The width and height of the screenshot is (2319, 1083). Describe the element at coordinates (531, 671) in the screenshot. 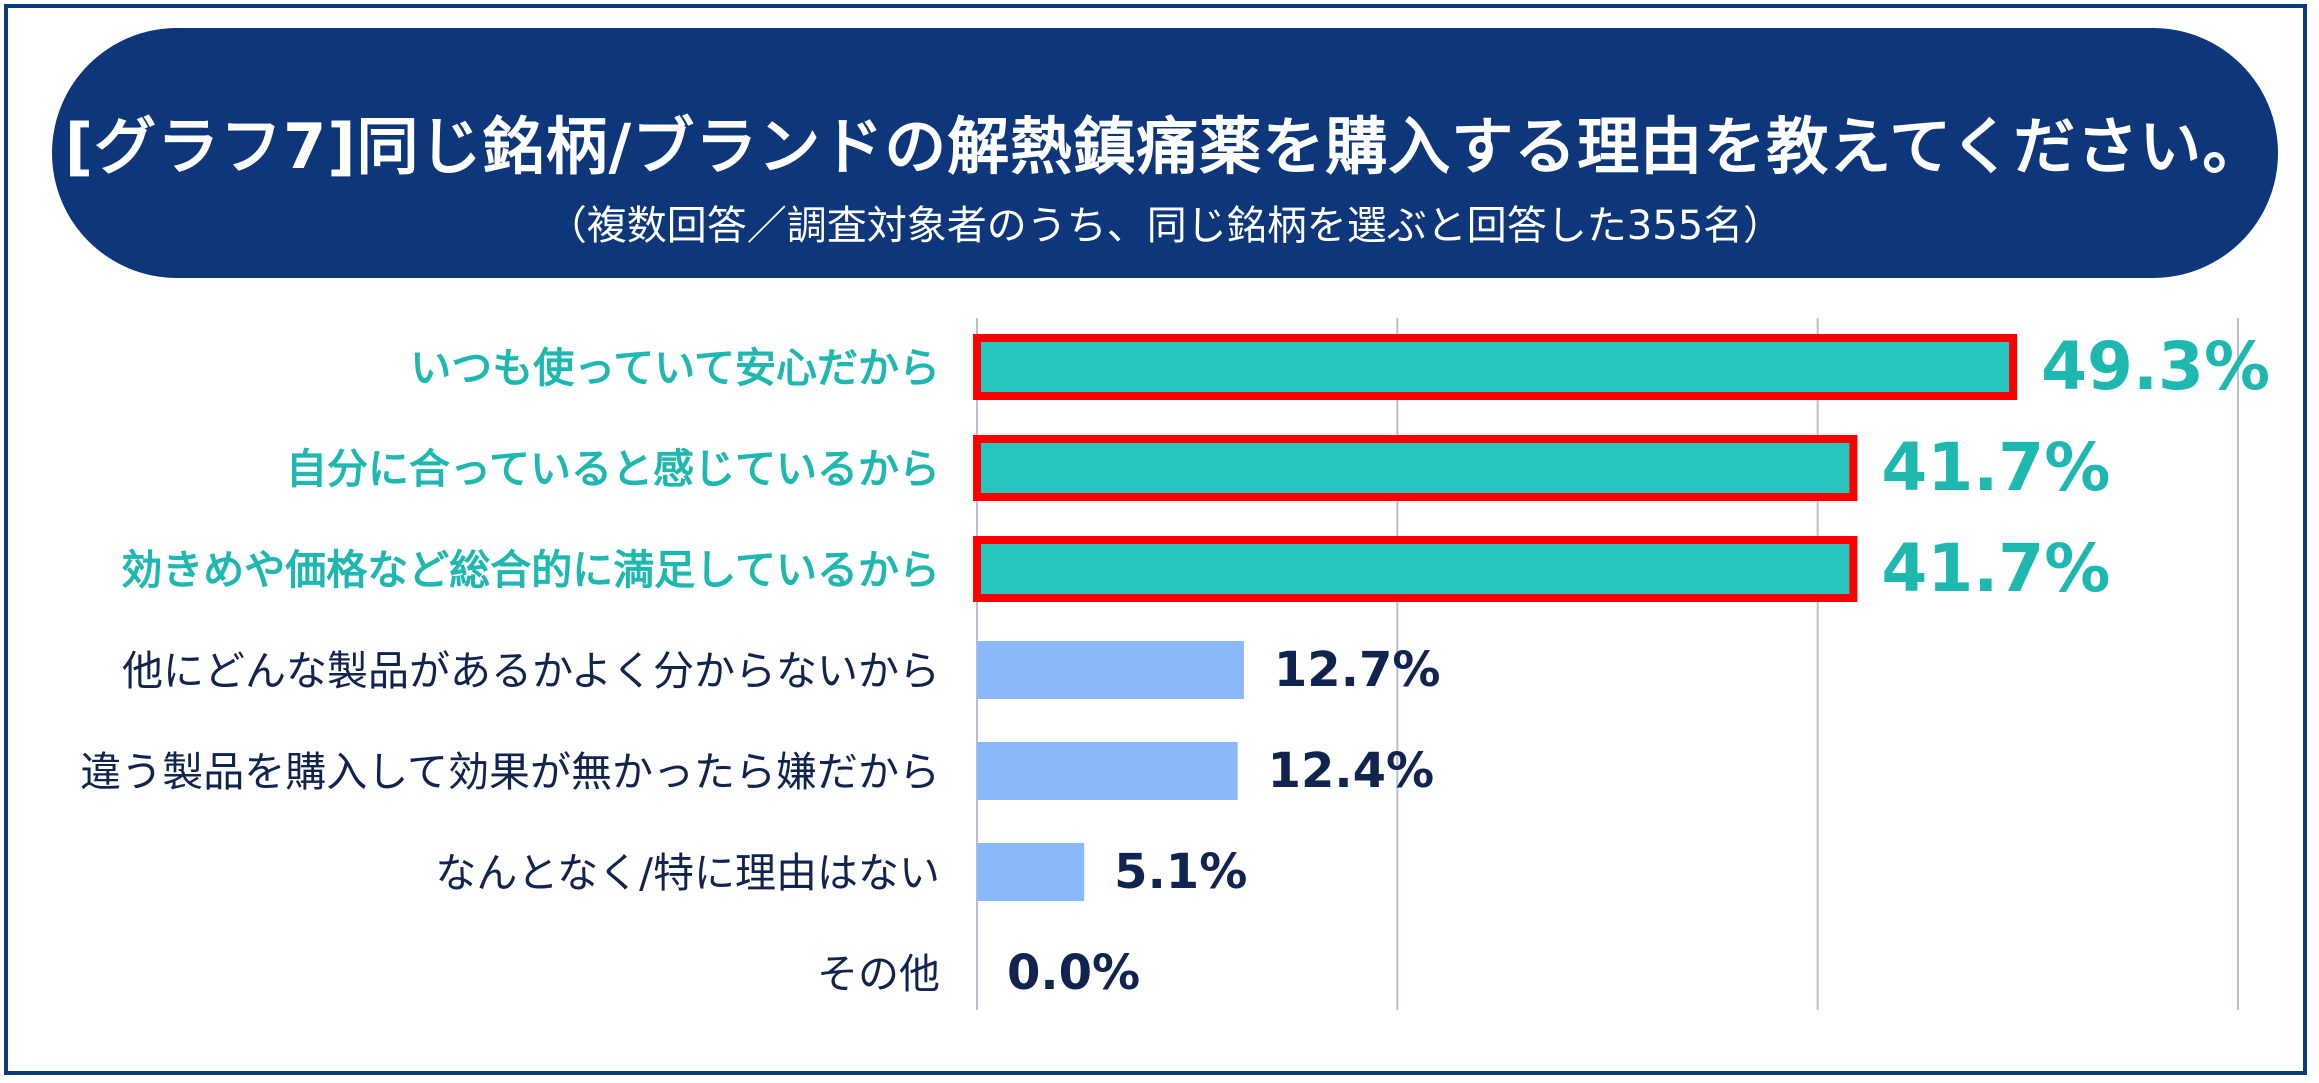

I see `category-label: 他にどんな製品があるかよく分からないから` at that location.